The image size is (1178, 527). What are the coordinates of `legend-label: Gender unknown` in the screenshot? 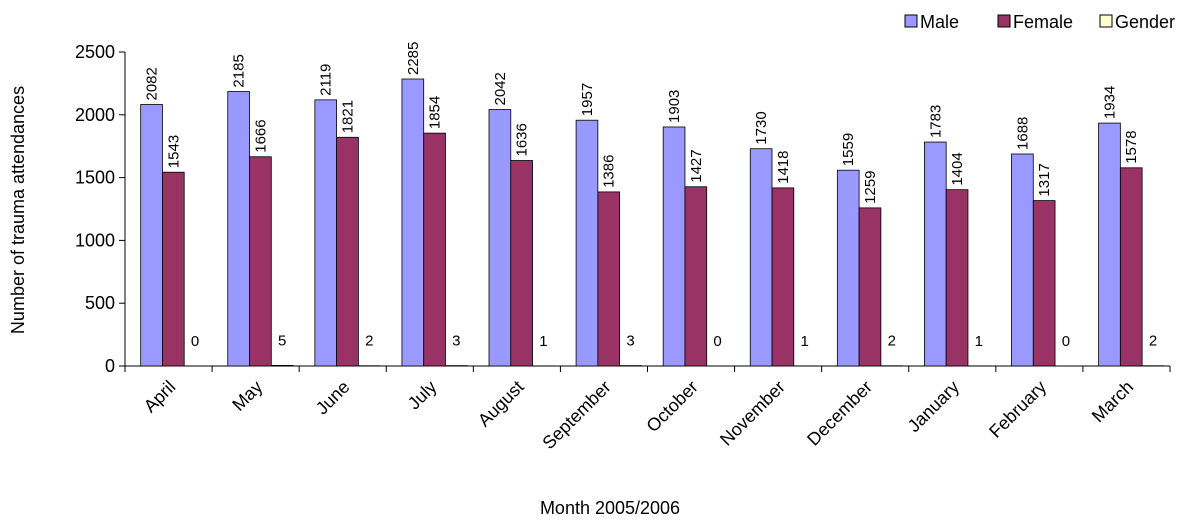 It's located at (1146, 22).